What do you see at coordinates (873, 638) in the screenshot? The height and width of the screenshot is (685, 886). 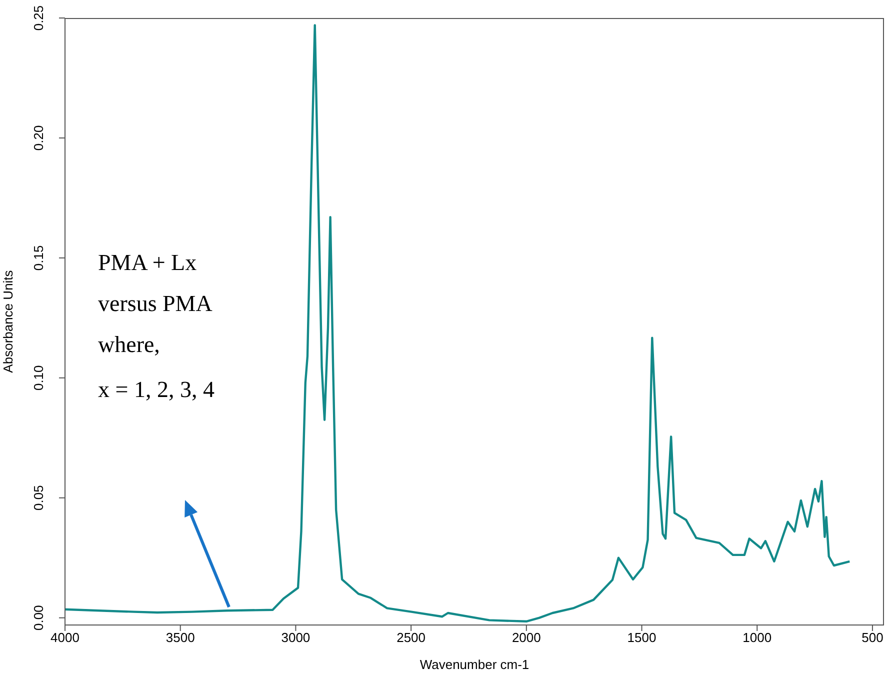 I see `x-tick-label: 500` at bounding box center [873, 638].